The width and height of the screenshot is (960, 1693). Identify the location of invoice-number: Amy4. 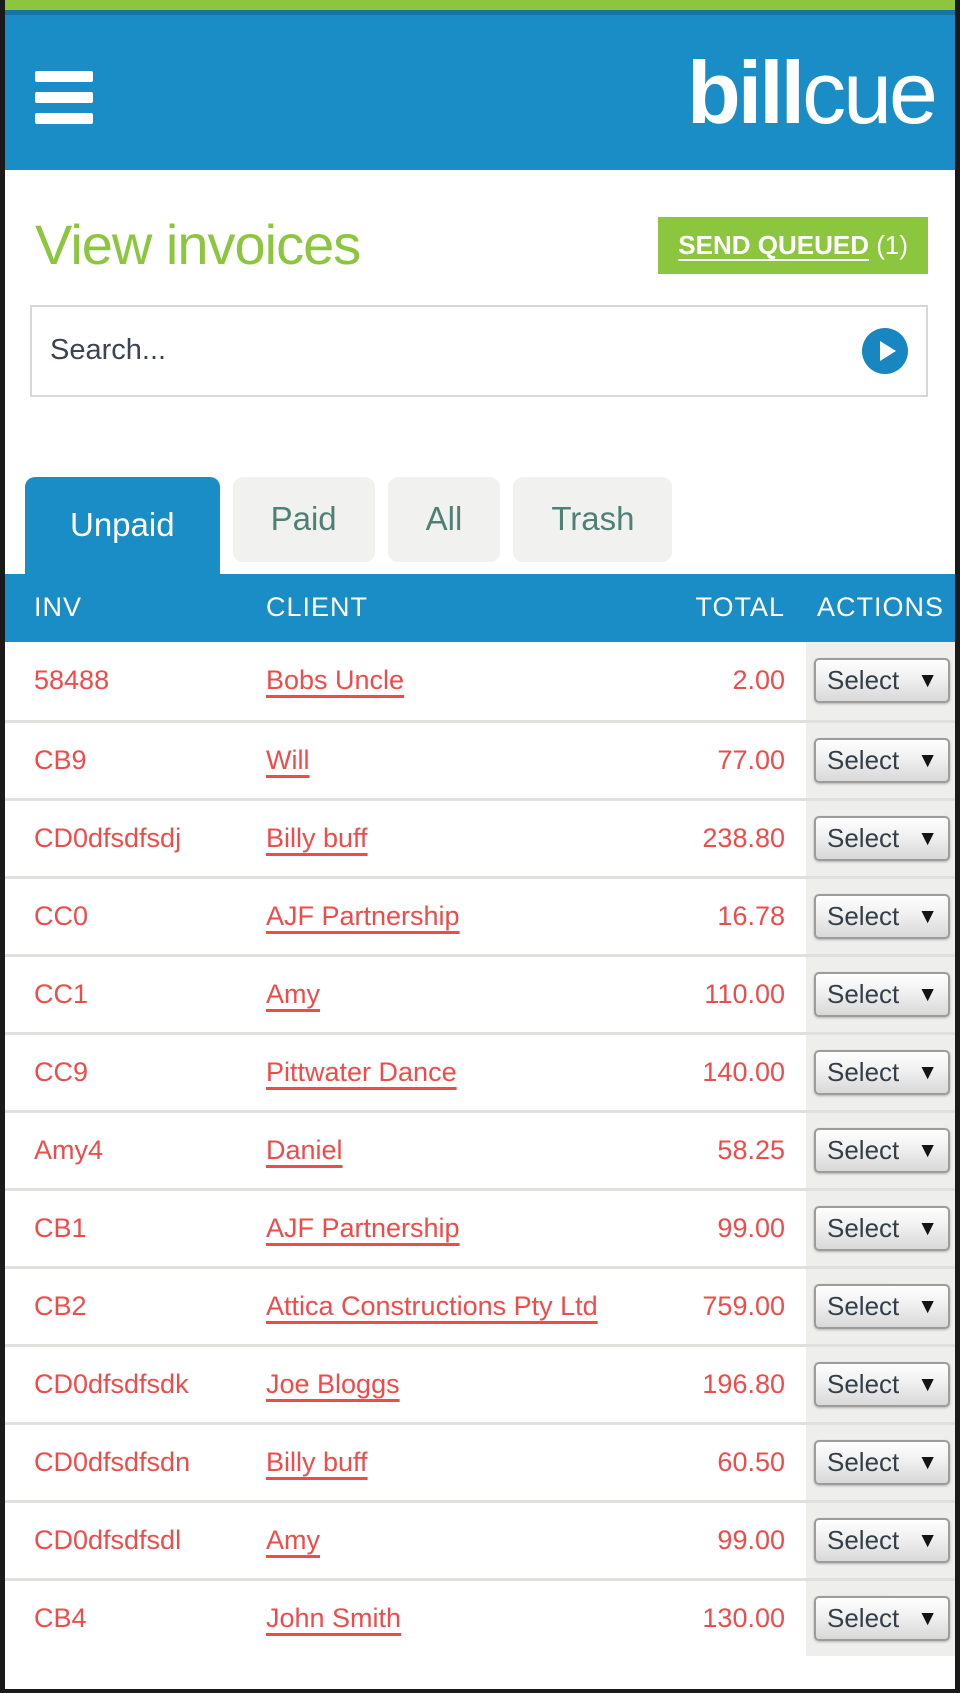
(69, 1149).